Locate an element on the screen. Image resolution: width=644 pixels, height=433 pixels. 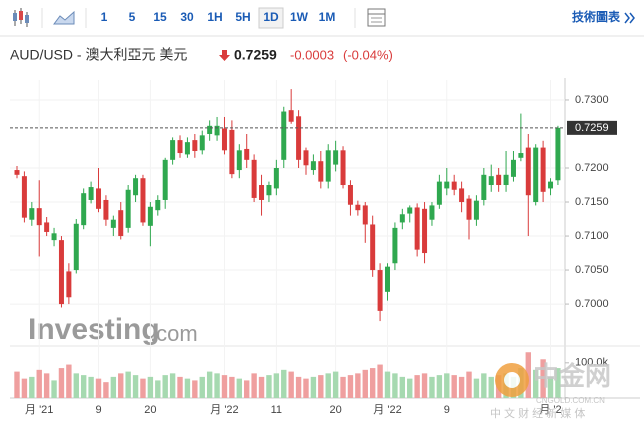
candle-icon is located at coordinates (21, 17).